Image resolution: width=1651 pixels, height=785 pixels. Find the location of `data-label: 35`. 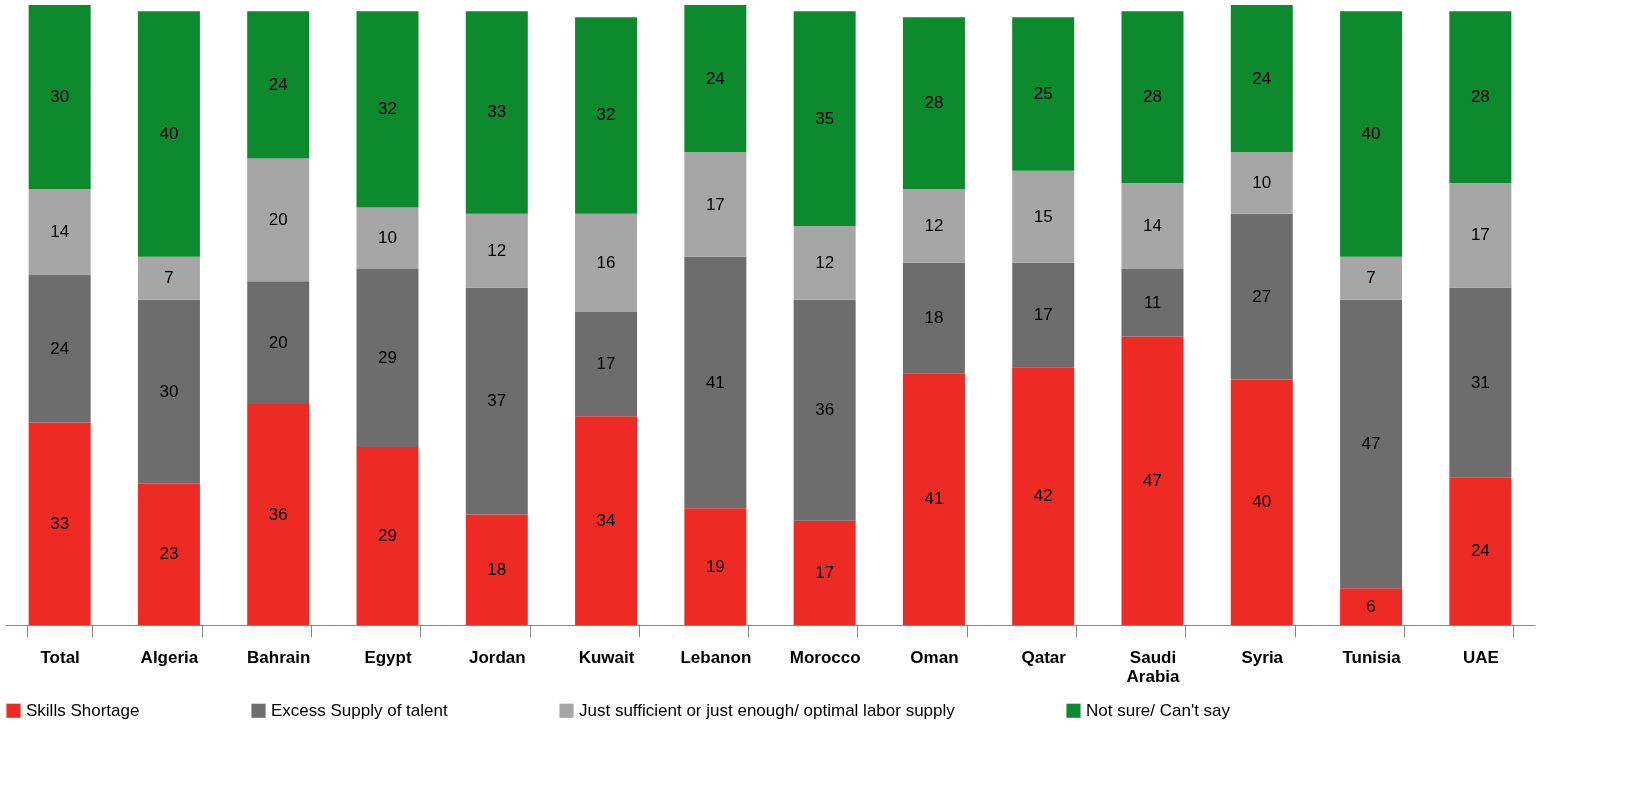

data-label: 35 is located at coordinates (825, 118).